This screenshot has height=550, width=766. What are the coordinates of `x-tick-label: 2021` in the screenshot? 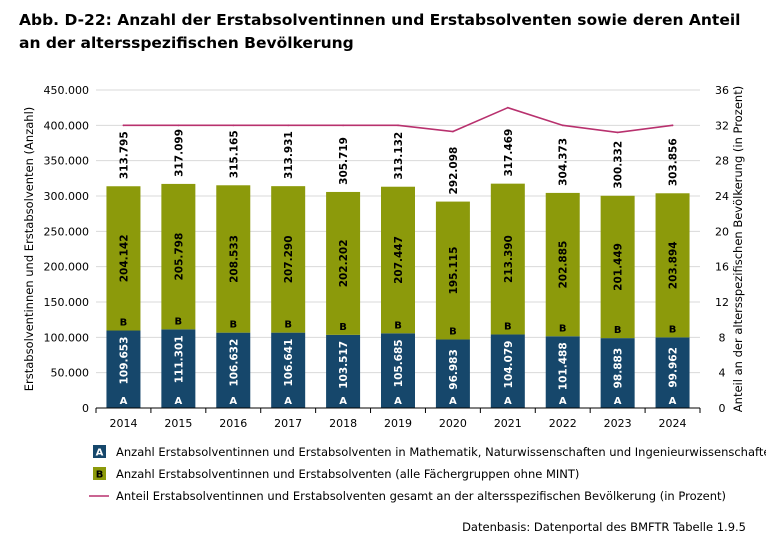 It's located at (508, 423).